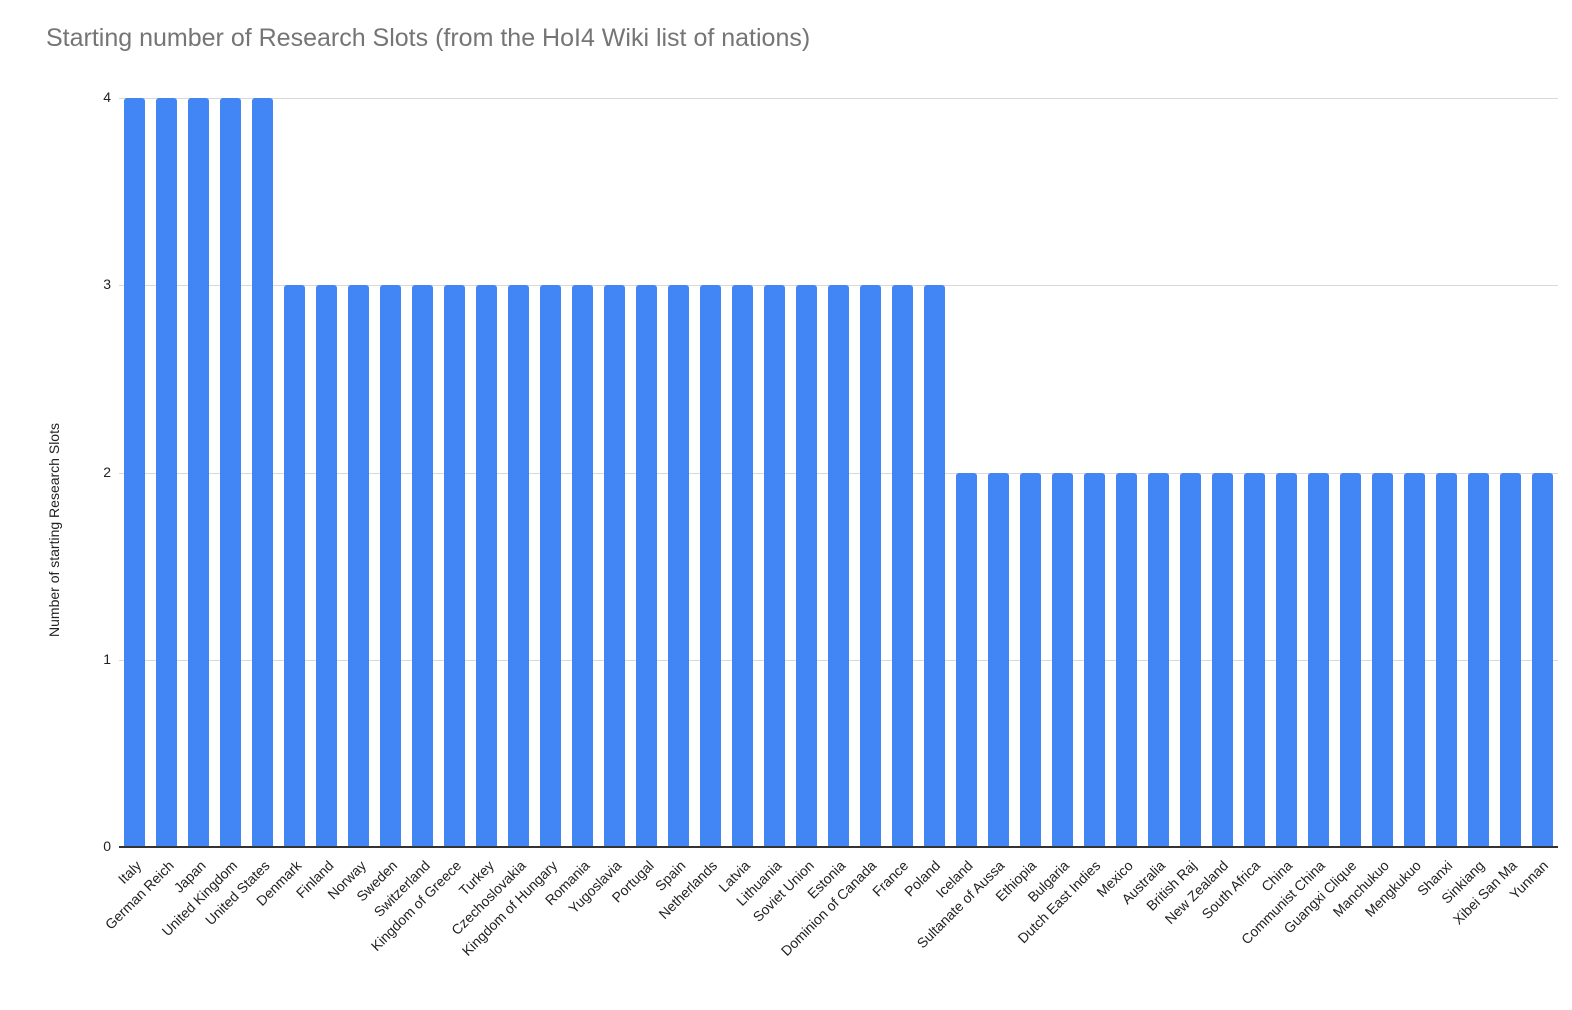 The width and height of the screenshot is (1572, 1010). Describe the element at coordinates (107, 471) in the screenshot. I see `y-tick-label: 2` at that location.